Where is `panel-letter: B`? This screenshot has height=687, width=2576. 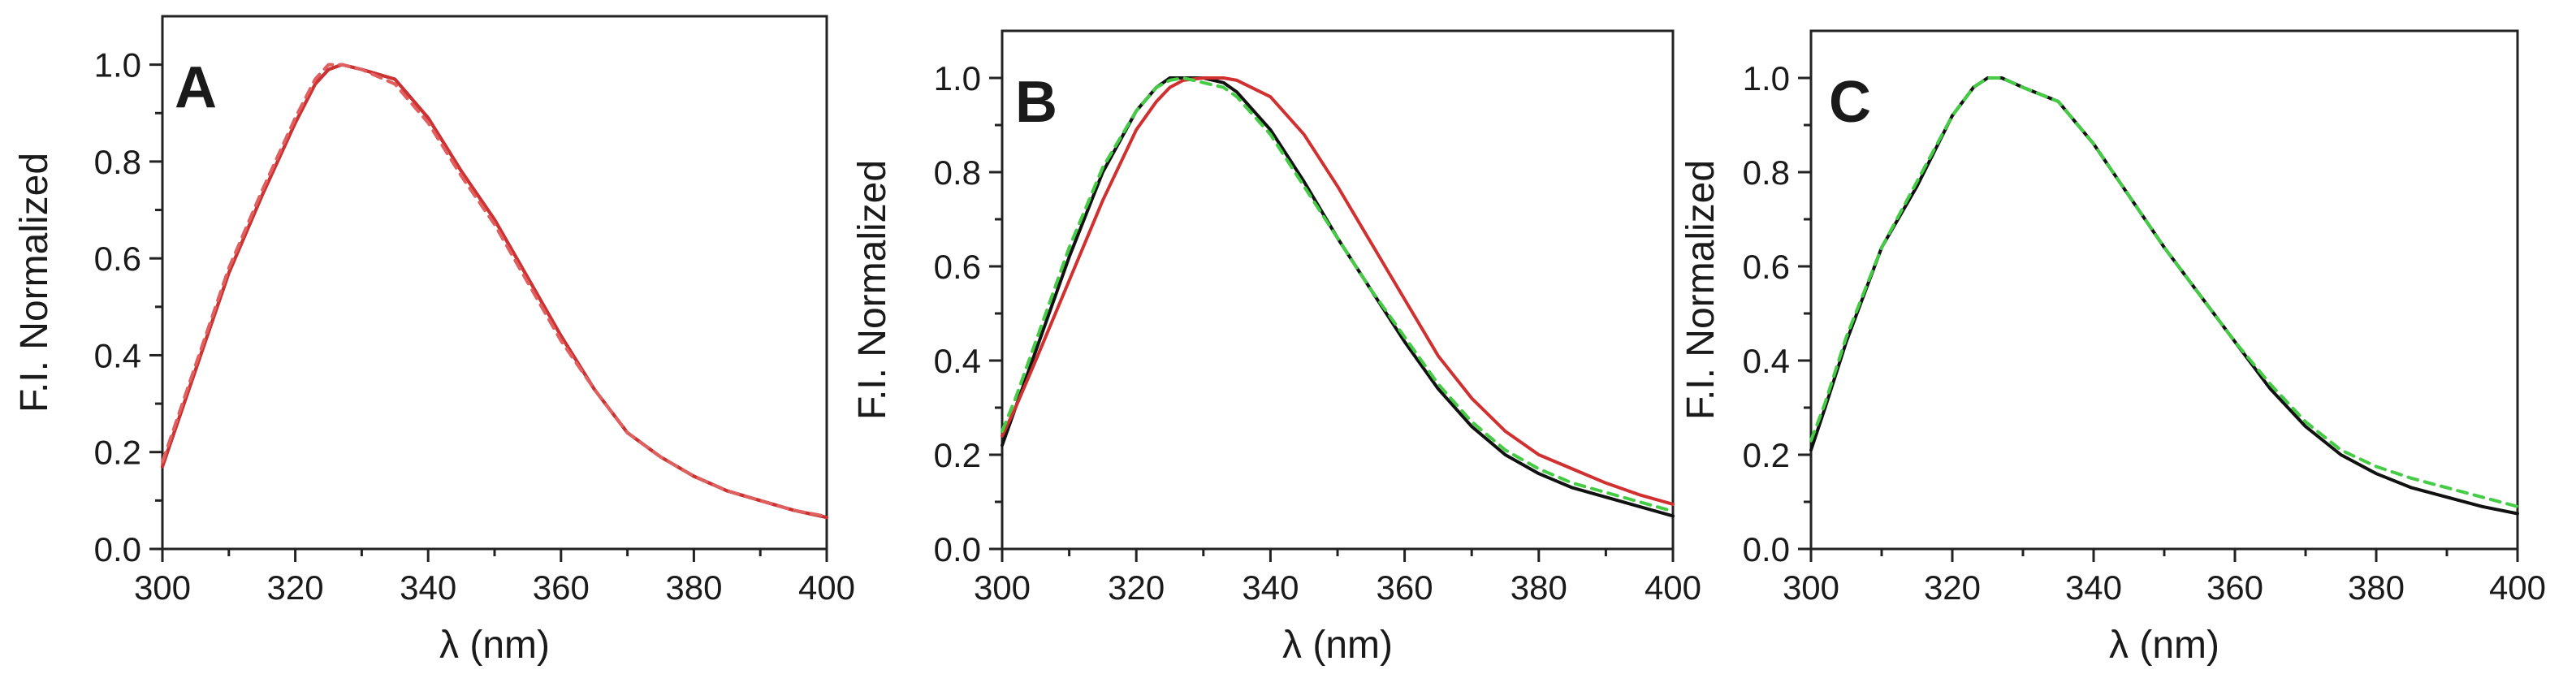 panel-letter: B is located at coordinates (1036, 102).